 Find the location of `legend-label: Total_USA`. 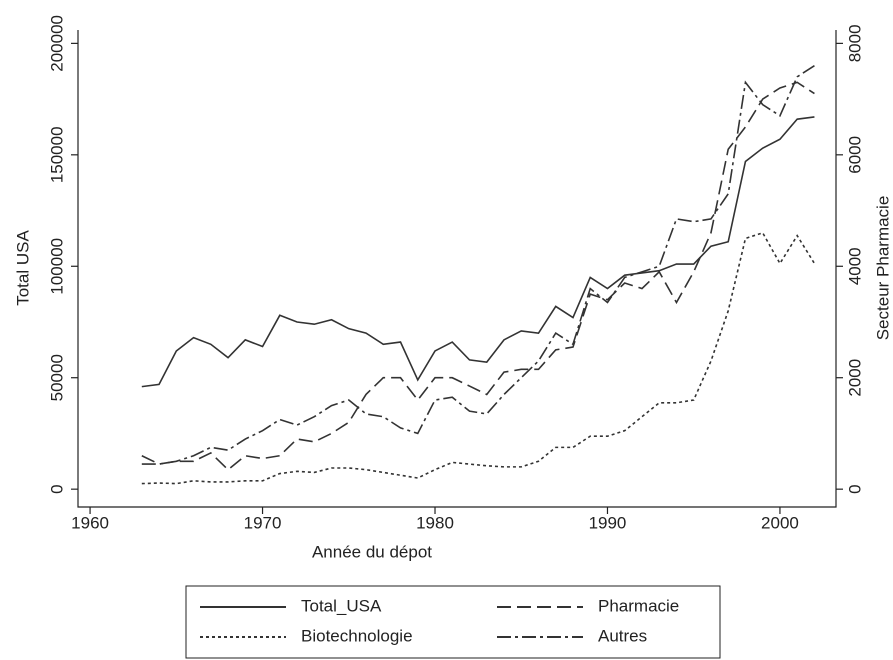

legend-label: Total_USA is located at coordinates (341, 605).